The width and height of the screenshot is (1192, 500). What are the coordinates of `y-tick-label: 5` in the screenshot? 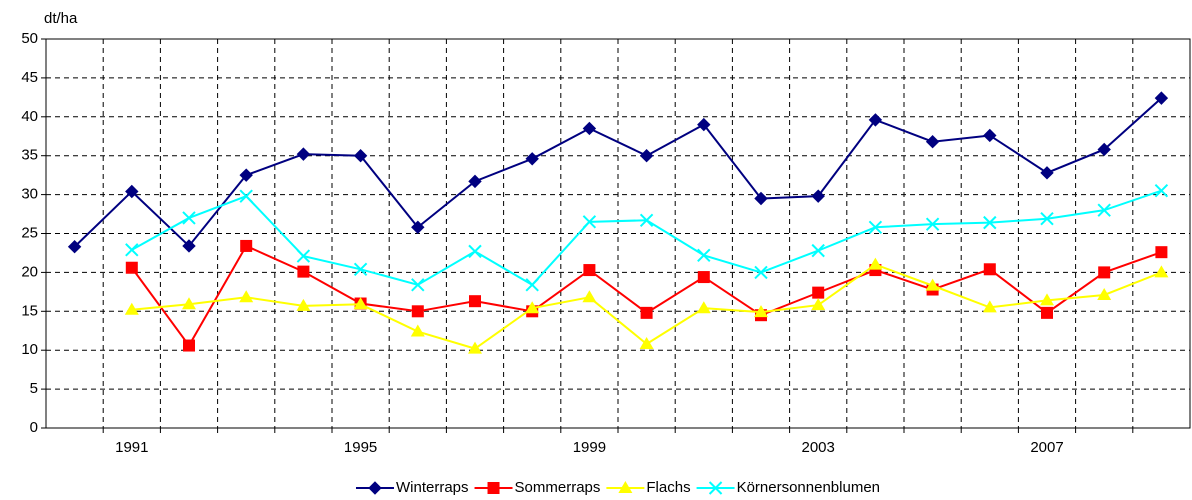 It's located at (34, 388).